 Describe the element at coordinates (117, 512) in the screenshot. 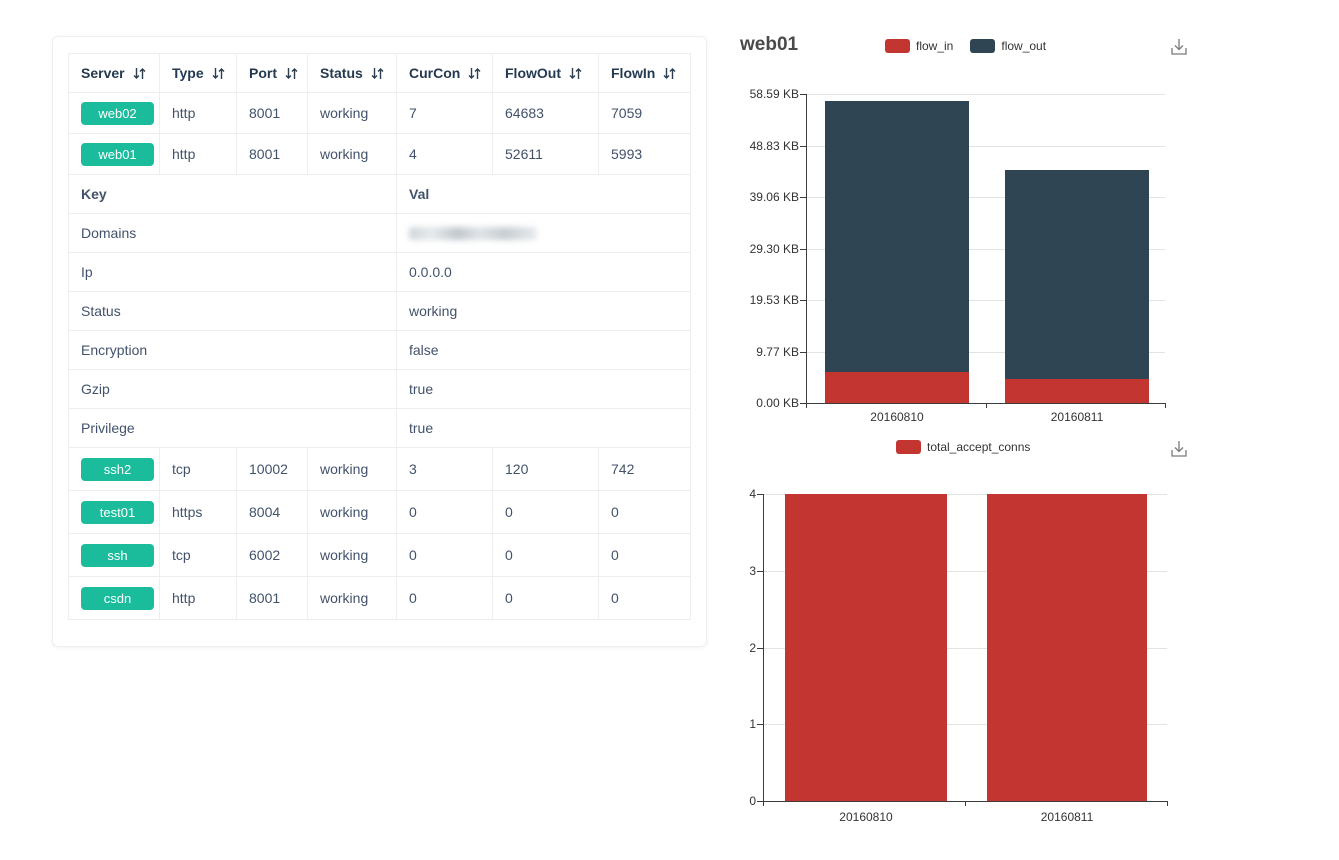

I see `server-badge: test01` at that location.